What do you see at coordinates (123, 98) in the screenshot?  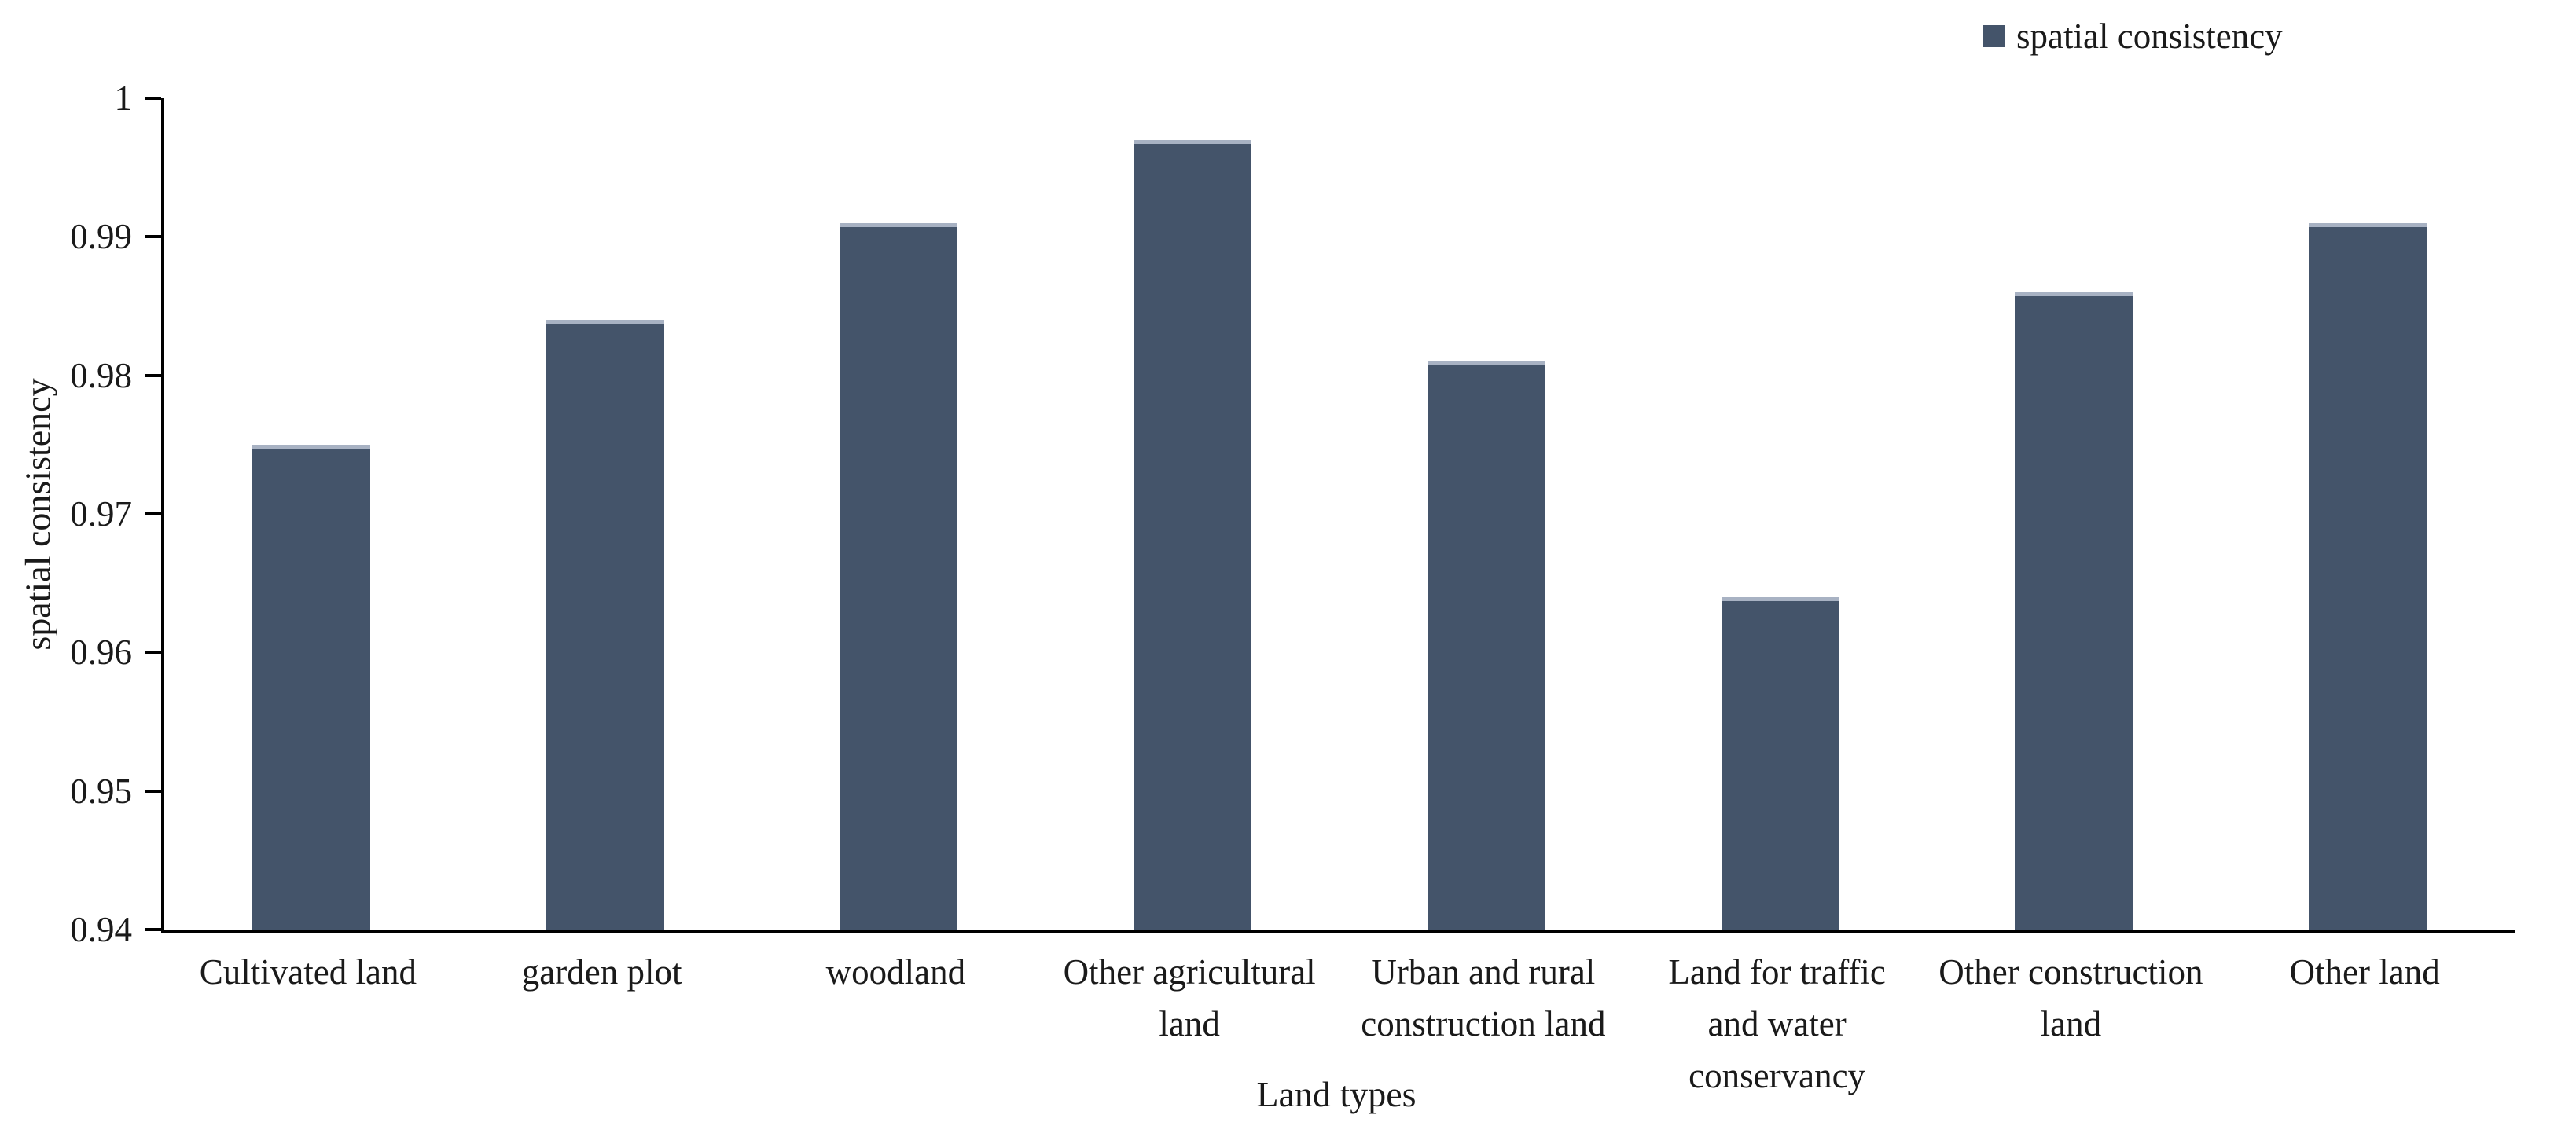 I see `y-tick-label: 1` at bounding box center [123, 98].